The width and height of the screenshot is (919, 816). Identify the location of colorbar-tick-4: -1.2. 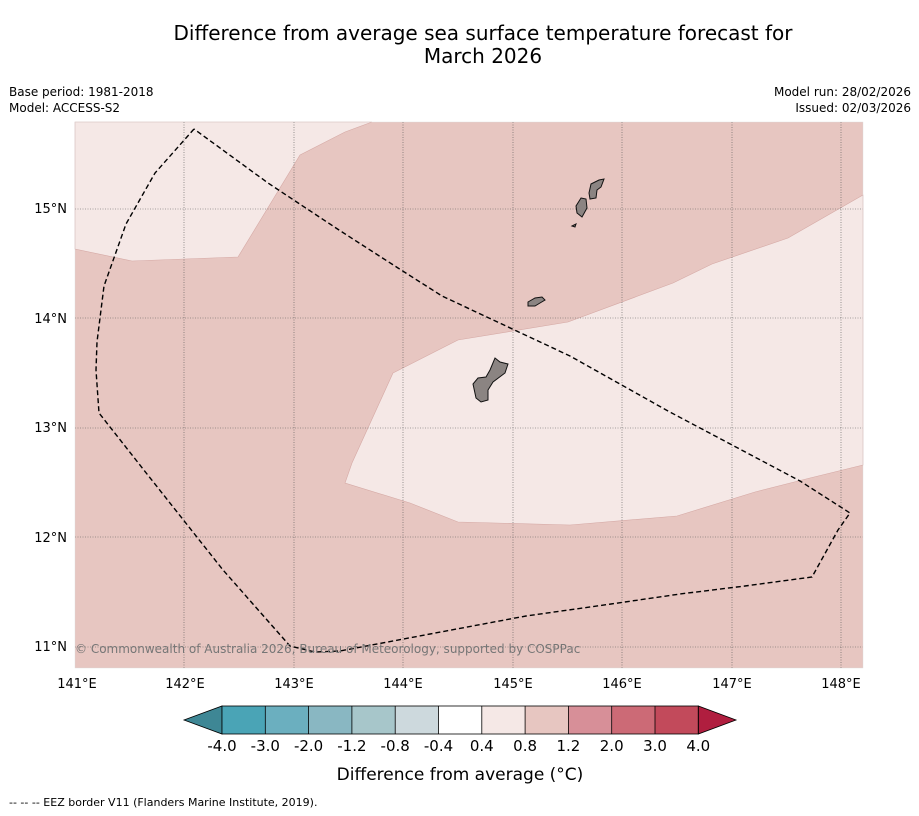
(351, 746).